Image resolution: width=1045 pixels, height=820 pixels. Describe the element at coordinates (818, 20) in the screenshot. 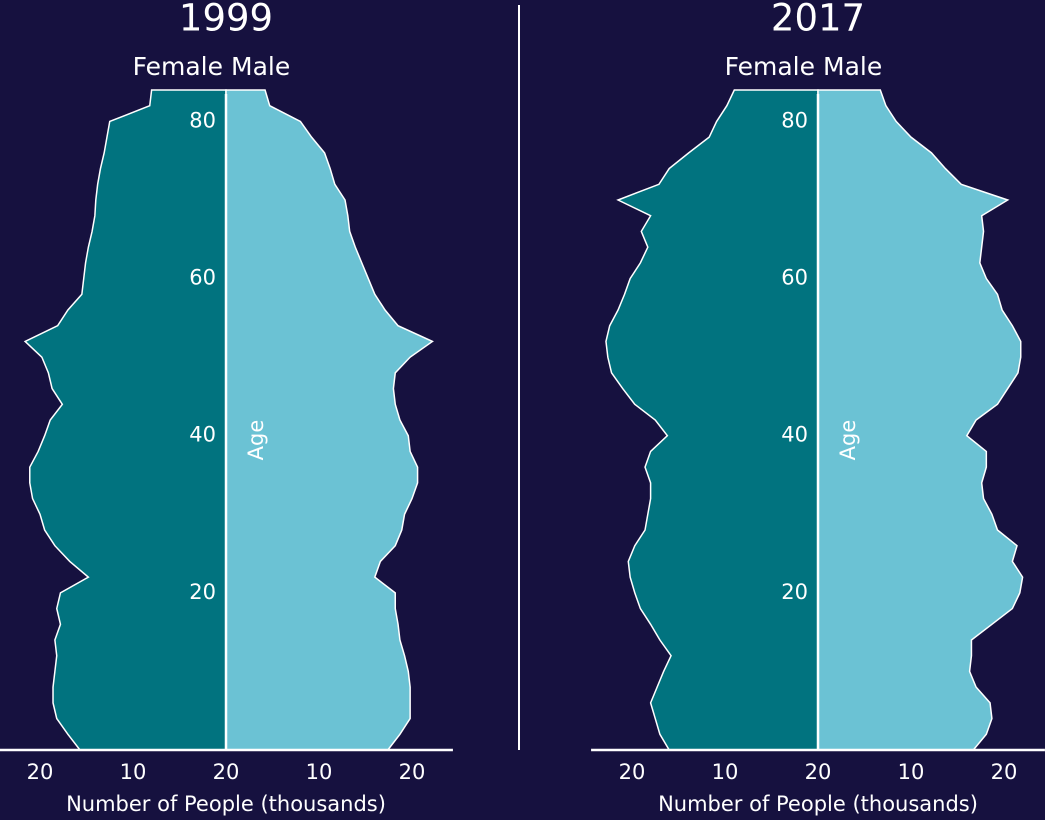

I see `chart-title: 2017` at that location.